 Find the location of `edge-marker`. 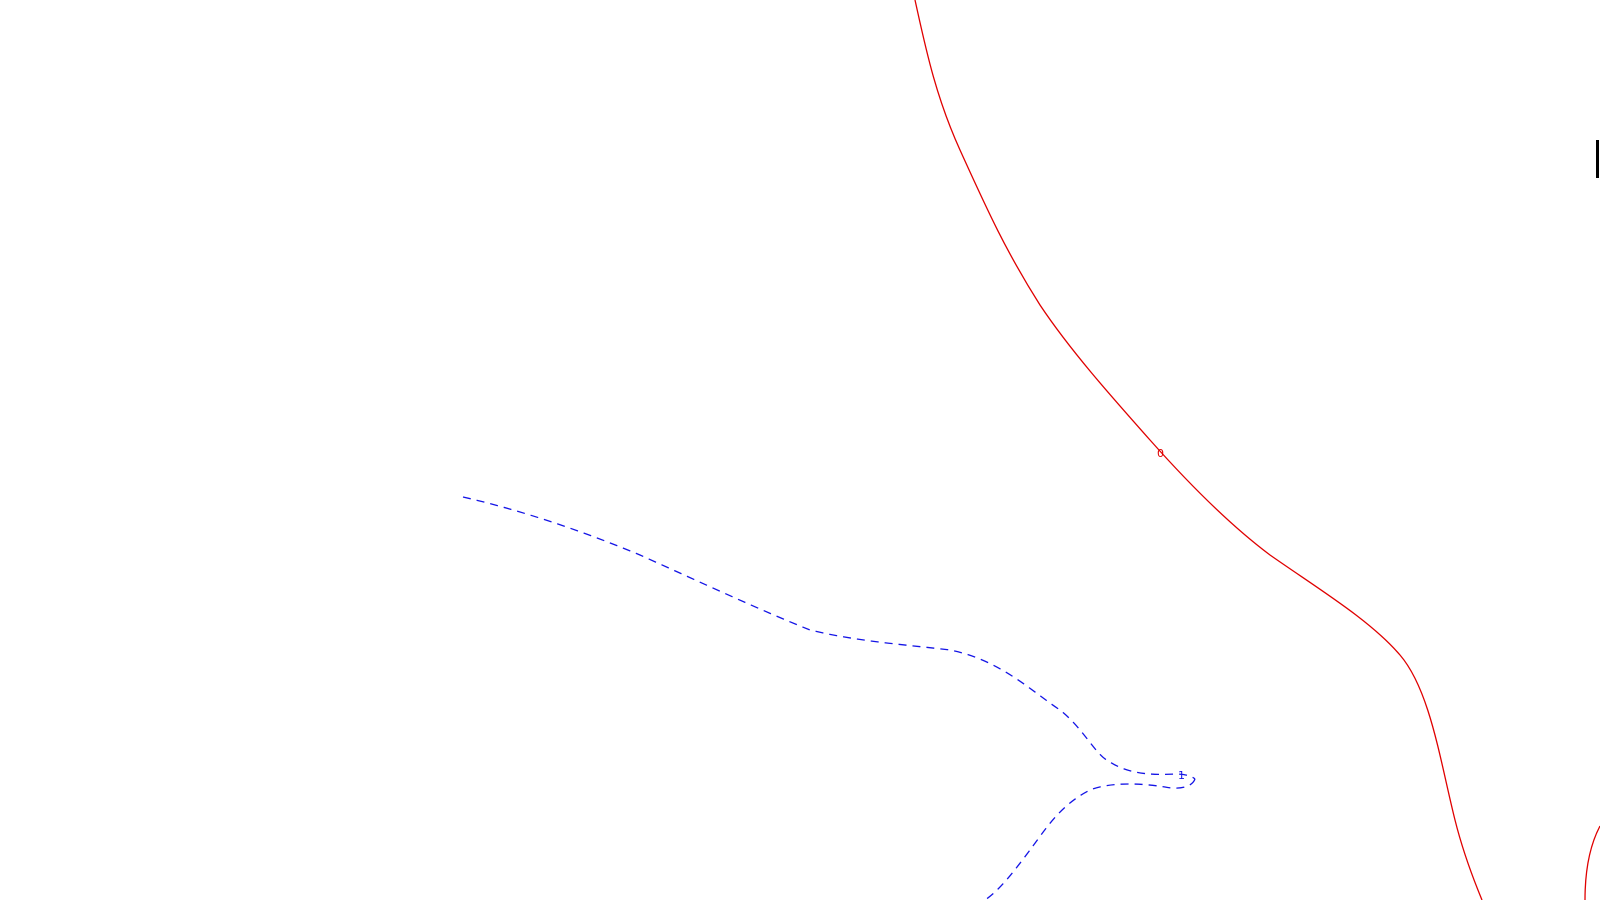

edge-marker is located at coordinates (1597, 159).